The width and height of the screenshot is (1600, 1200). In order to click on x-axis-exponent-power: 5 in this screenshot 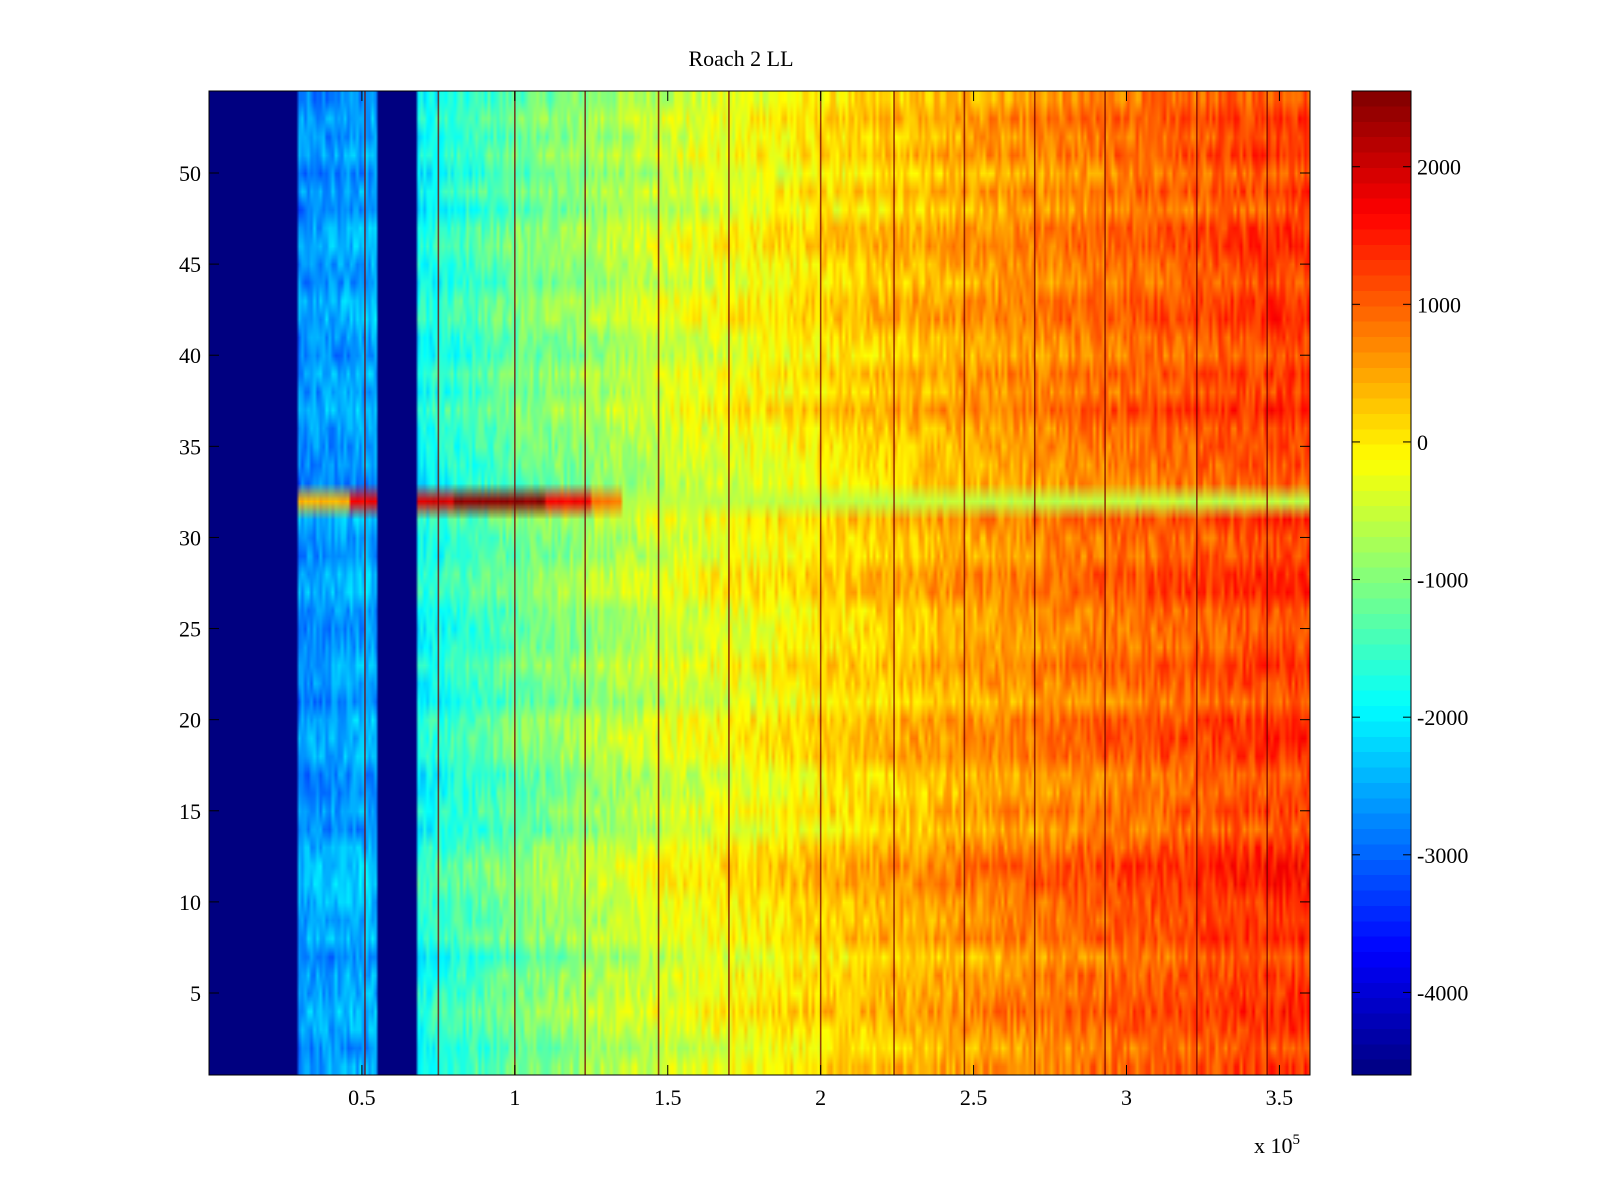, I will do `click(1297, 1140)`.